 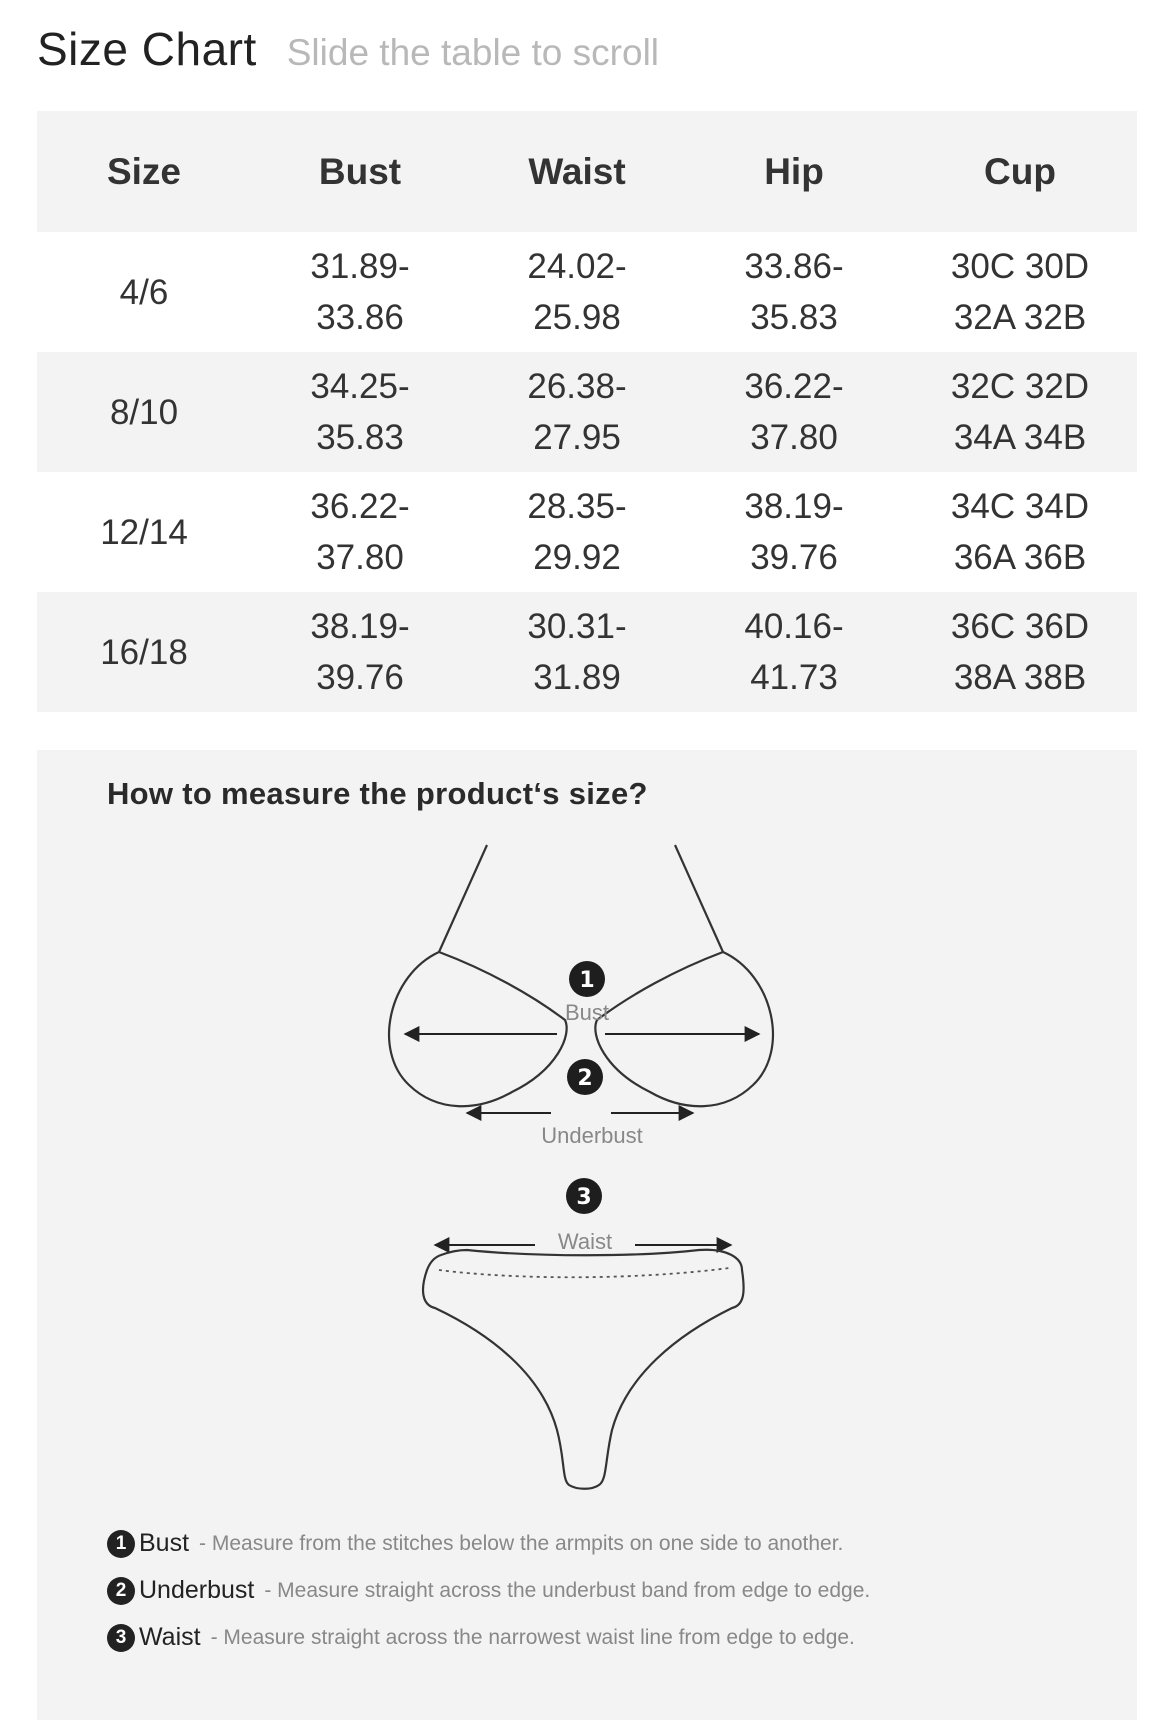 What do you see at coordinates (584, 1273) in the screenshot?
I see `waistband-stitch` at bounding box center [584, 1273].